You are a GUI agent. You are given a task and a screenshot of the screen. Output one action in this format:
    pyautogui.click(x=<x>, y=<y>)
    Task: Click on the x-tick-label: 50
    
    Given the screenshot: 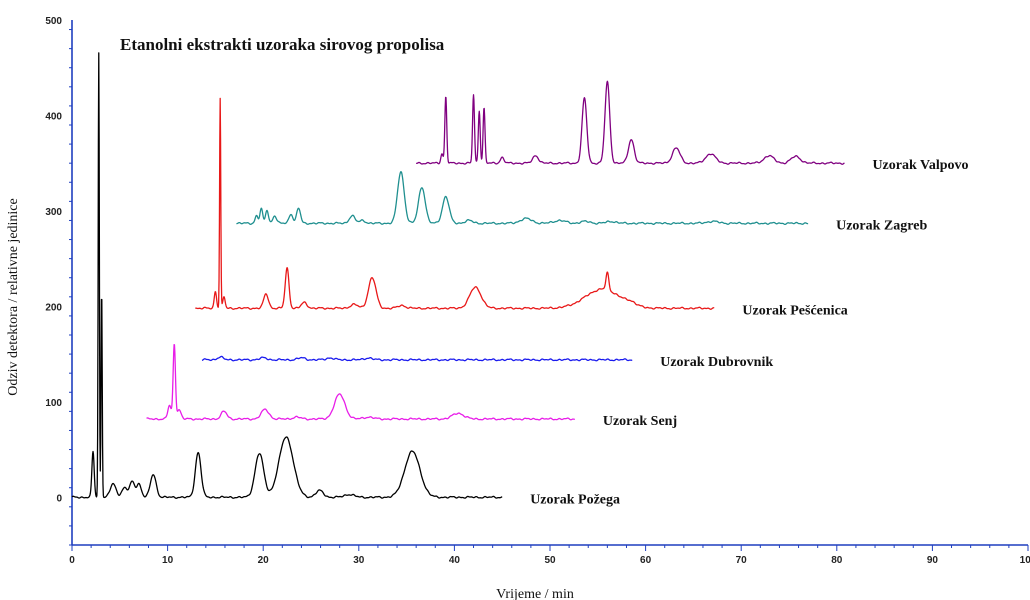 What is the action you would take?
    pyautogui.click(x=550, y=560)
    